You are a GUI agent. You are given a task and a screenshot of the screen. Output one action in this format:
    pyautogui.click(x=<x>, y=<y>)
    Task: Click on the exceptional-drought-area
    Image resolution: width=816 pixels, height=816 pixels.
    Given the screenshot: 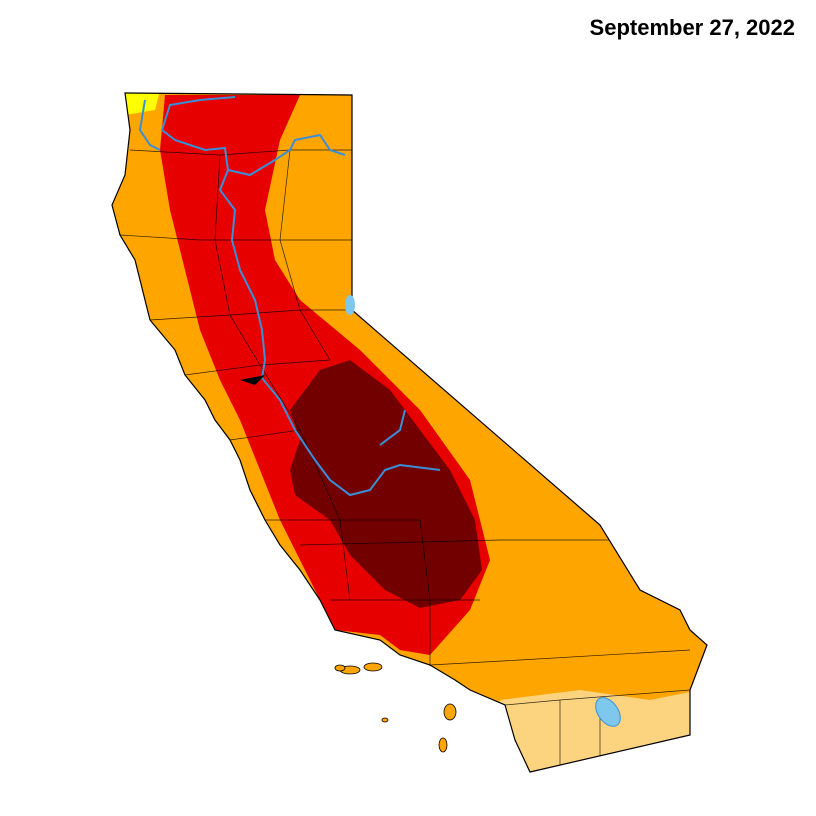 What is the action you would take?
    pyautogui.click(x=386, y=484)
    